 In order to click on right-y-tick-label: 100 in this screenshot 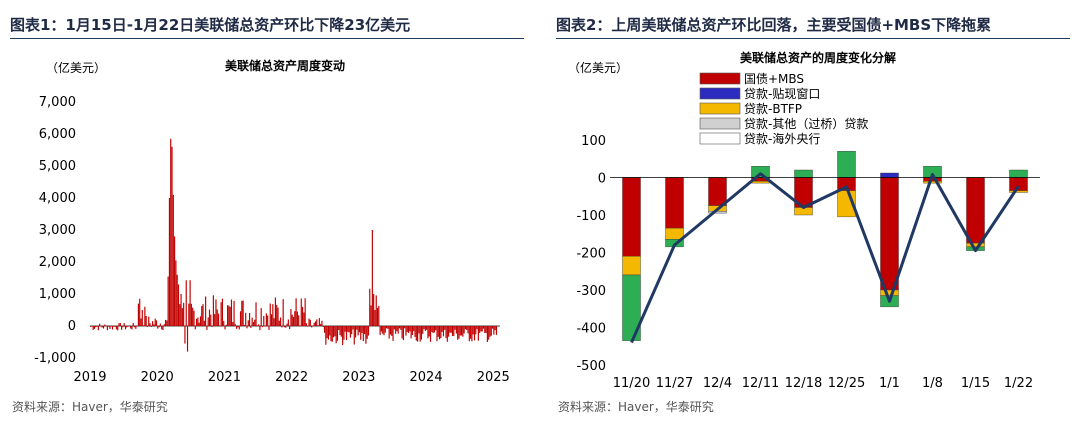, I will do `click(593, 141)`.